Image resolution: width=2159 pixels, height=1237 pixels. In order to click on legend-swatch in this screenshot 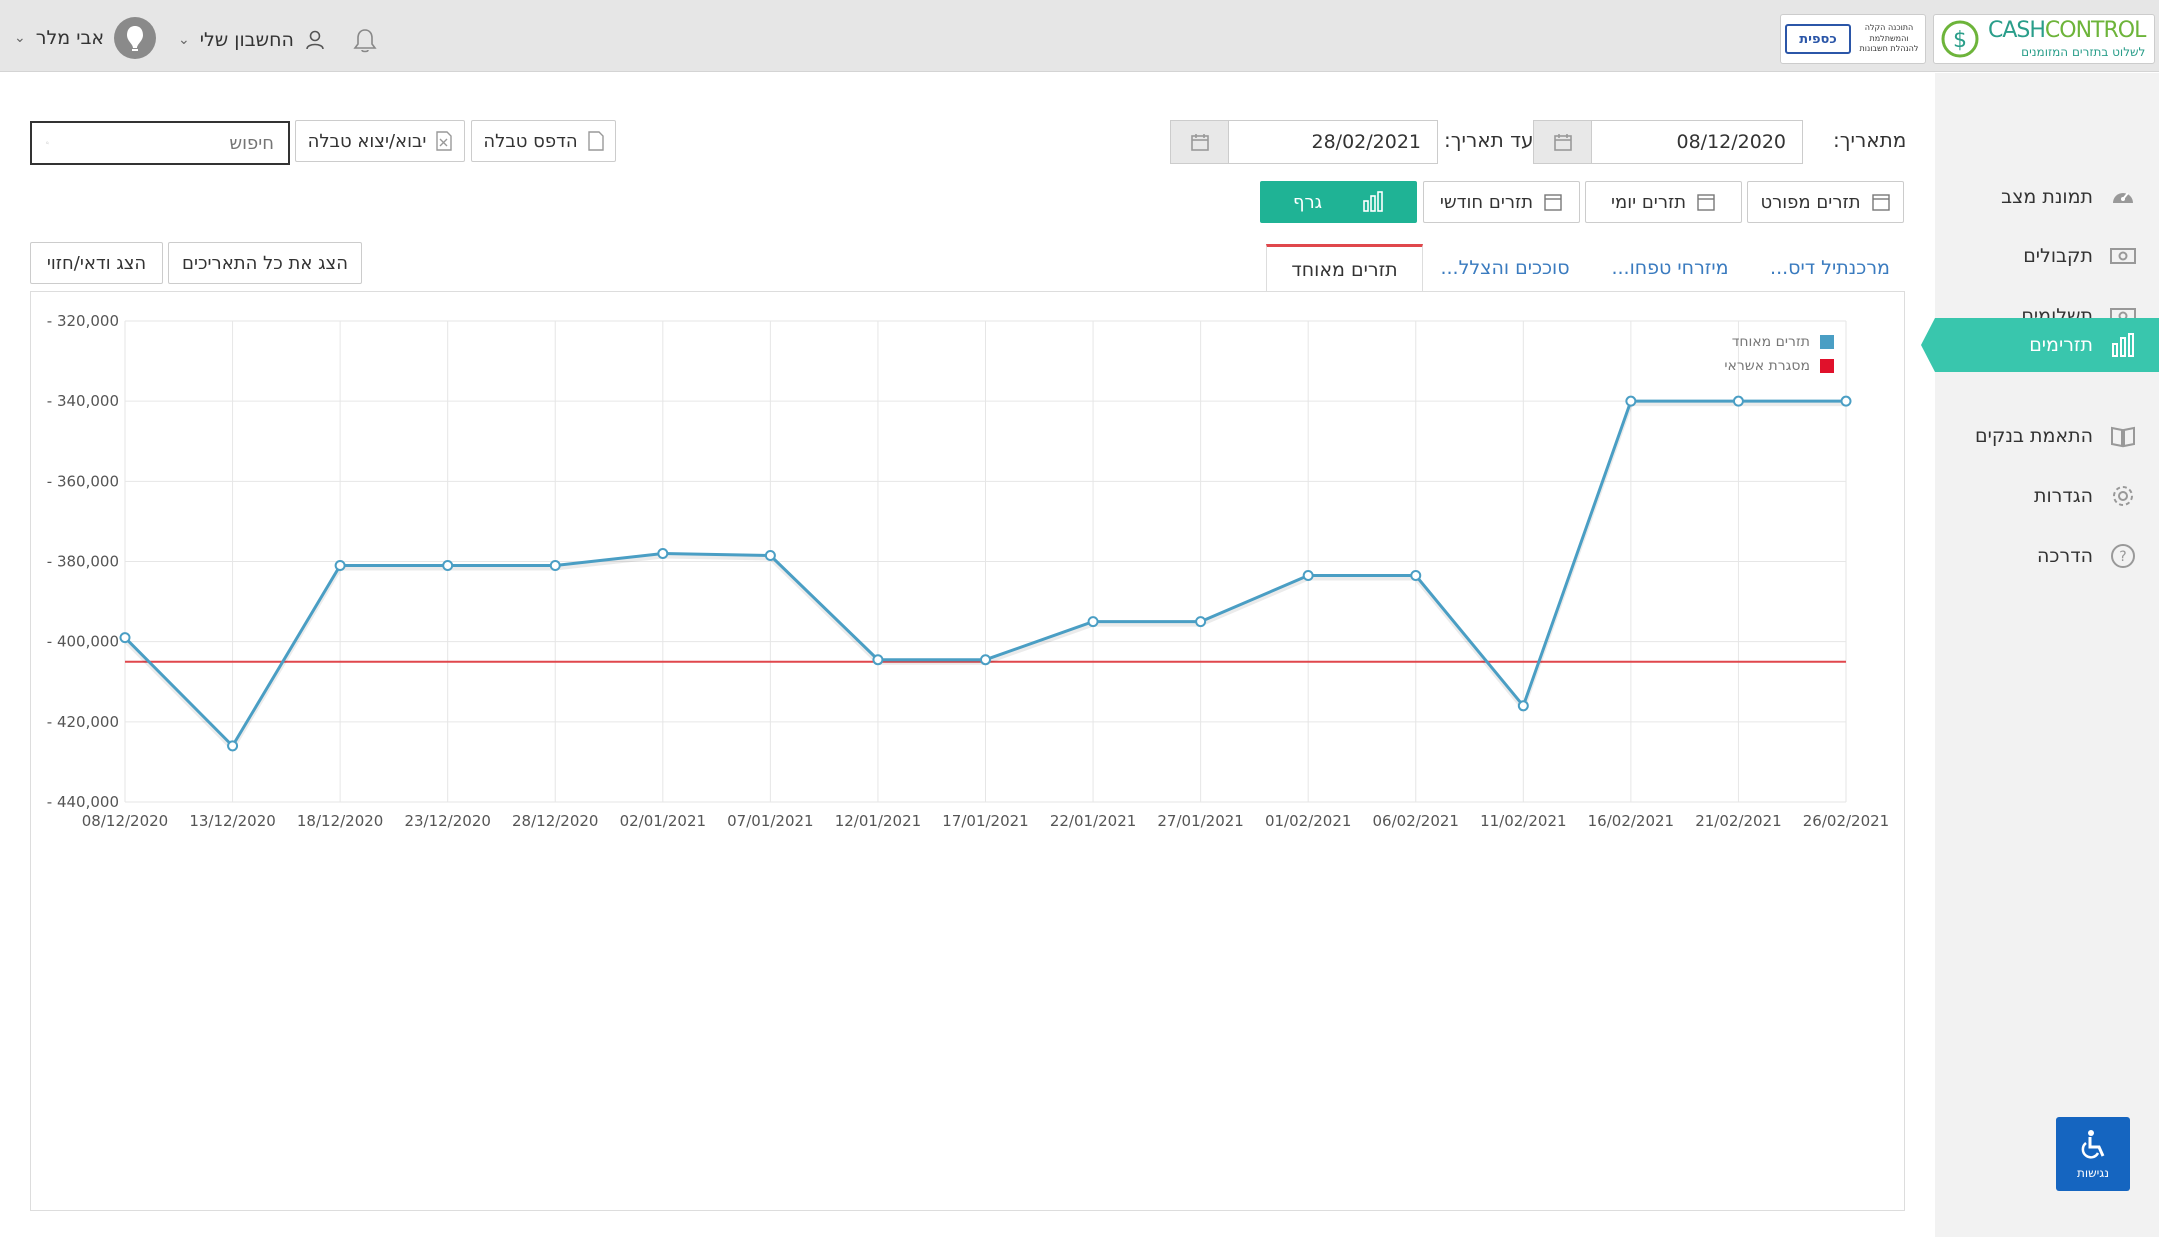, I will do `click(1827, 342)`.